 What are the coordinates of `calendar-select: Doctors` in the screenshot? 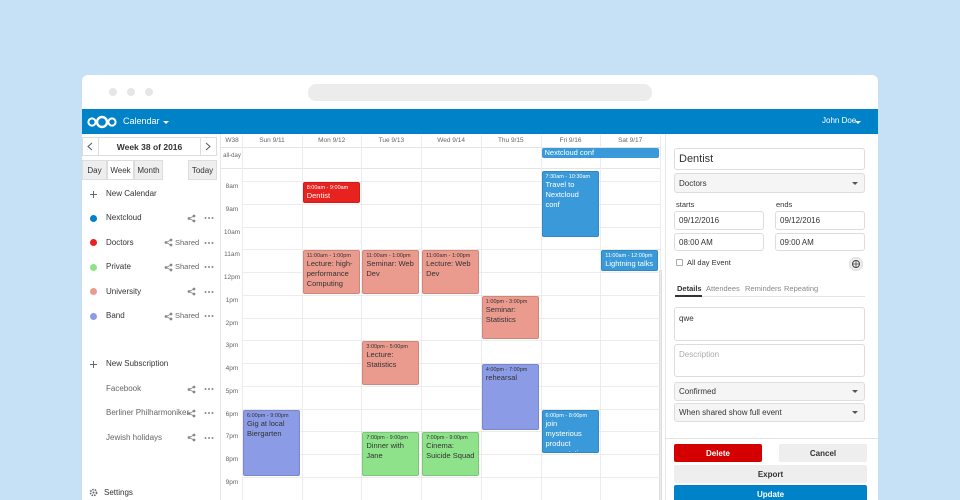 It's located at (769, 183).